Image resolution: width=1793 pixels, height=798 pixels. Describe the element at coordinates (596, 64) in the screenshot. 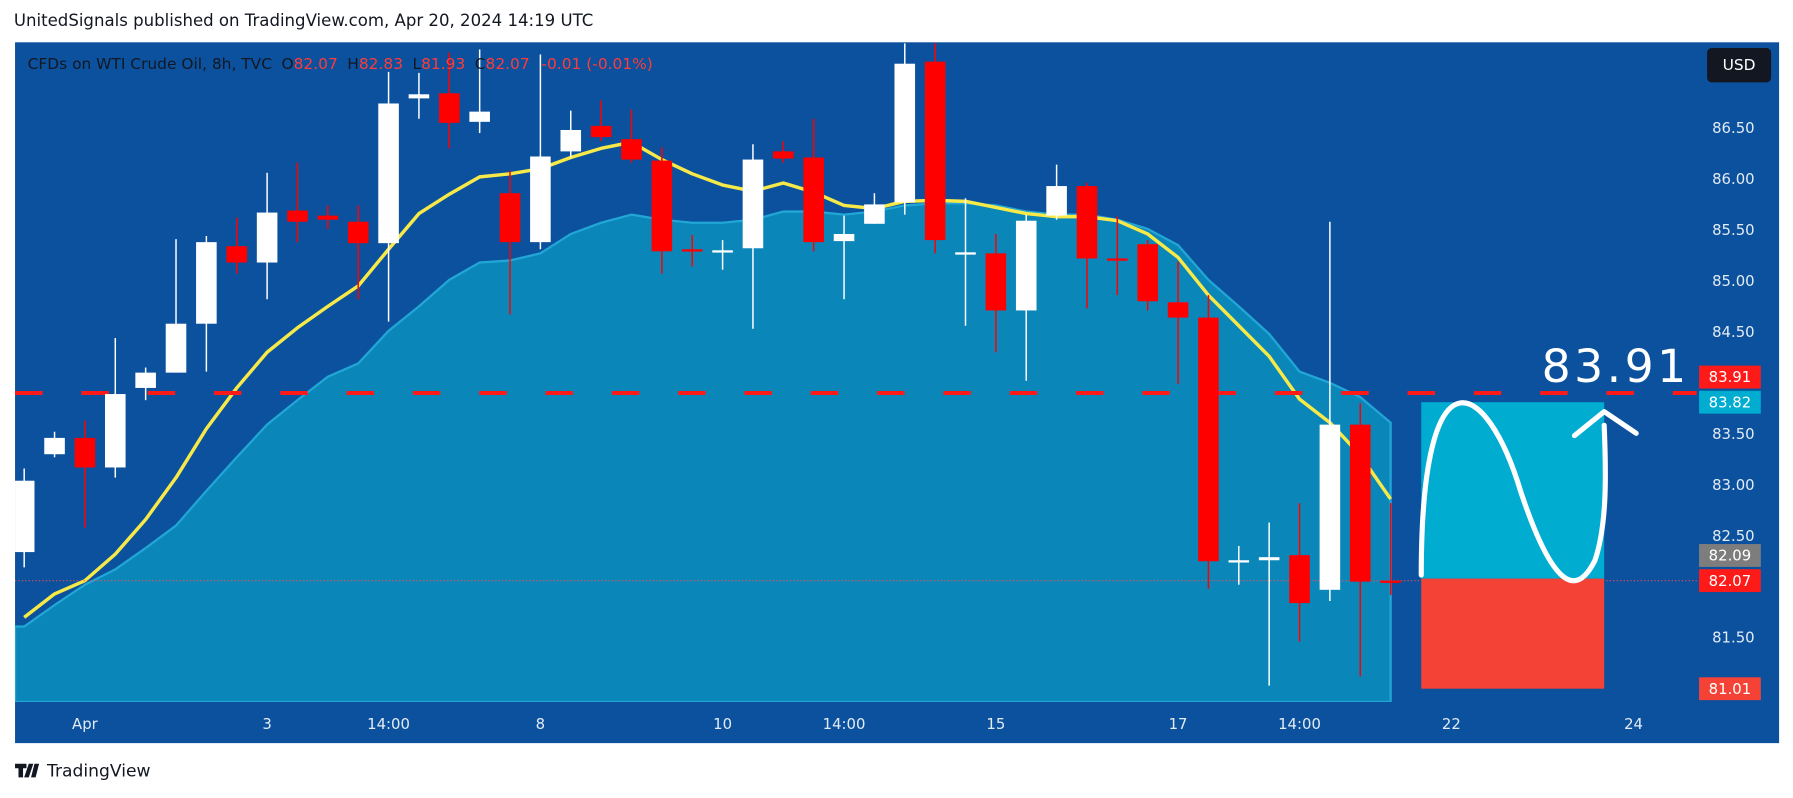

I see `legend-change: -0.01 (-0.01%)` at that location.